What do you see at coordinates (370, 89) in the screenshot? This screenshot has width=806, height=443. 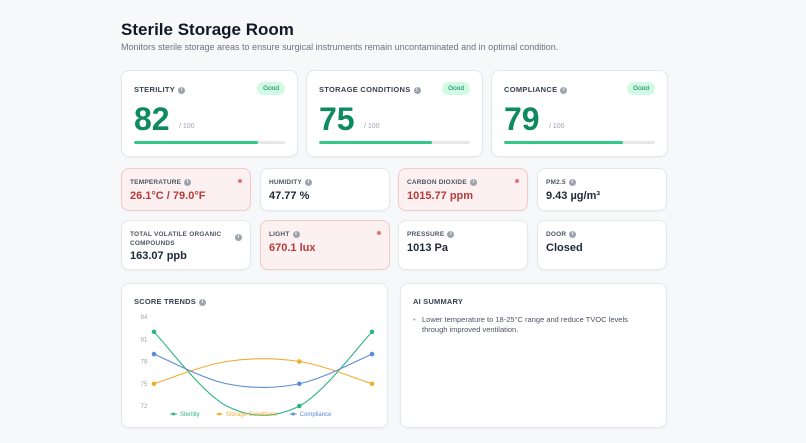 I see `score-label: STORAGE CONDITIONS i` at bounding box center [370, 89].